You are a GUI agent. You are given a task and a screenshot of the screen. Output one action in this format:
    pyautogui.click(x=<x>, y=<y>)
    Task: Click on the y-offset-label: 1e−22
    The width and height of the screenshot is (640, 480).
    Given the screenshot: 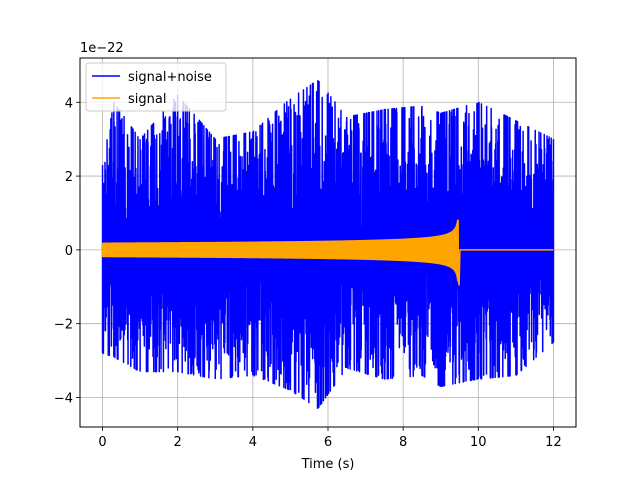 What is the action you would take?
    pyautogui.click(x=102, y=48)
    